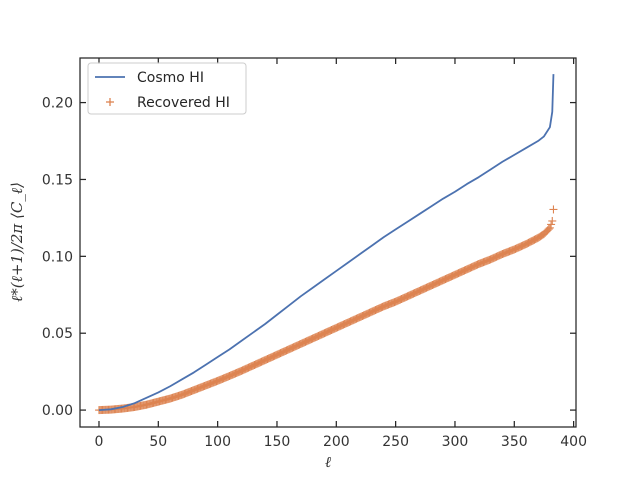 Image resolution: width=640 pixels, height=480 pixels. I want to click on legend-box, so click(167, 88).